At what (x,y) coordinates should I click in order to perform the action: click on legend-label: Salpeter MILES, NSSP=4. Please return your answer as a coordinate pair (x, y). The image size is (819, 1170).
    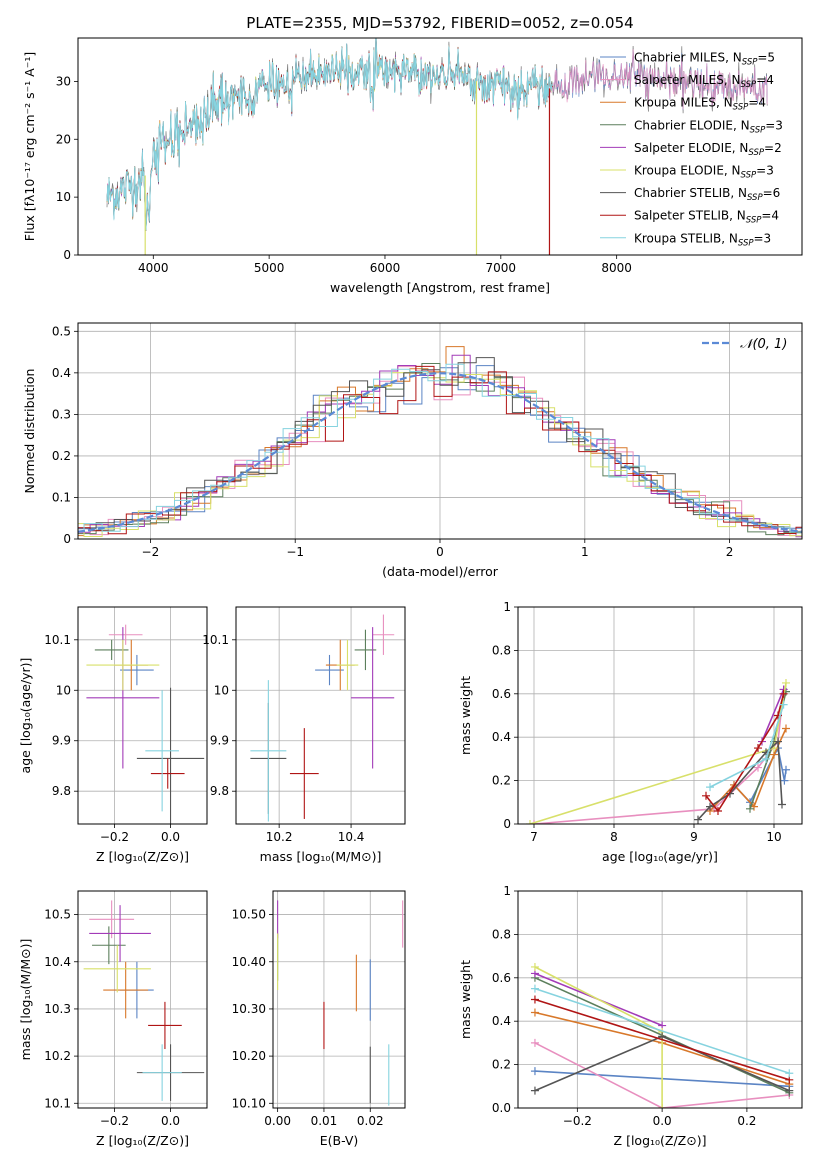
    Looking at the image, I should click on (704, 81).